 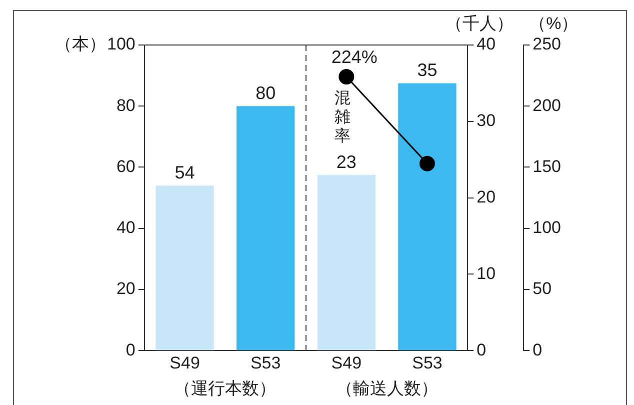 What do you see at coordinates (354, 56) in the screenshot?
I see `data-label: 224%` at bounding box center [354, 56].